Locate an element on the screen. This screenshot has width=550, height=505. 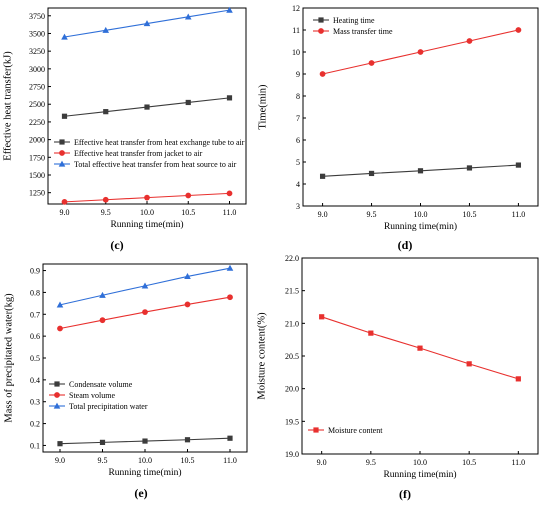
y-tick-label: 19.5 is located at coordinates (292, 421).